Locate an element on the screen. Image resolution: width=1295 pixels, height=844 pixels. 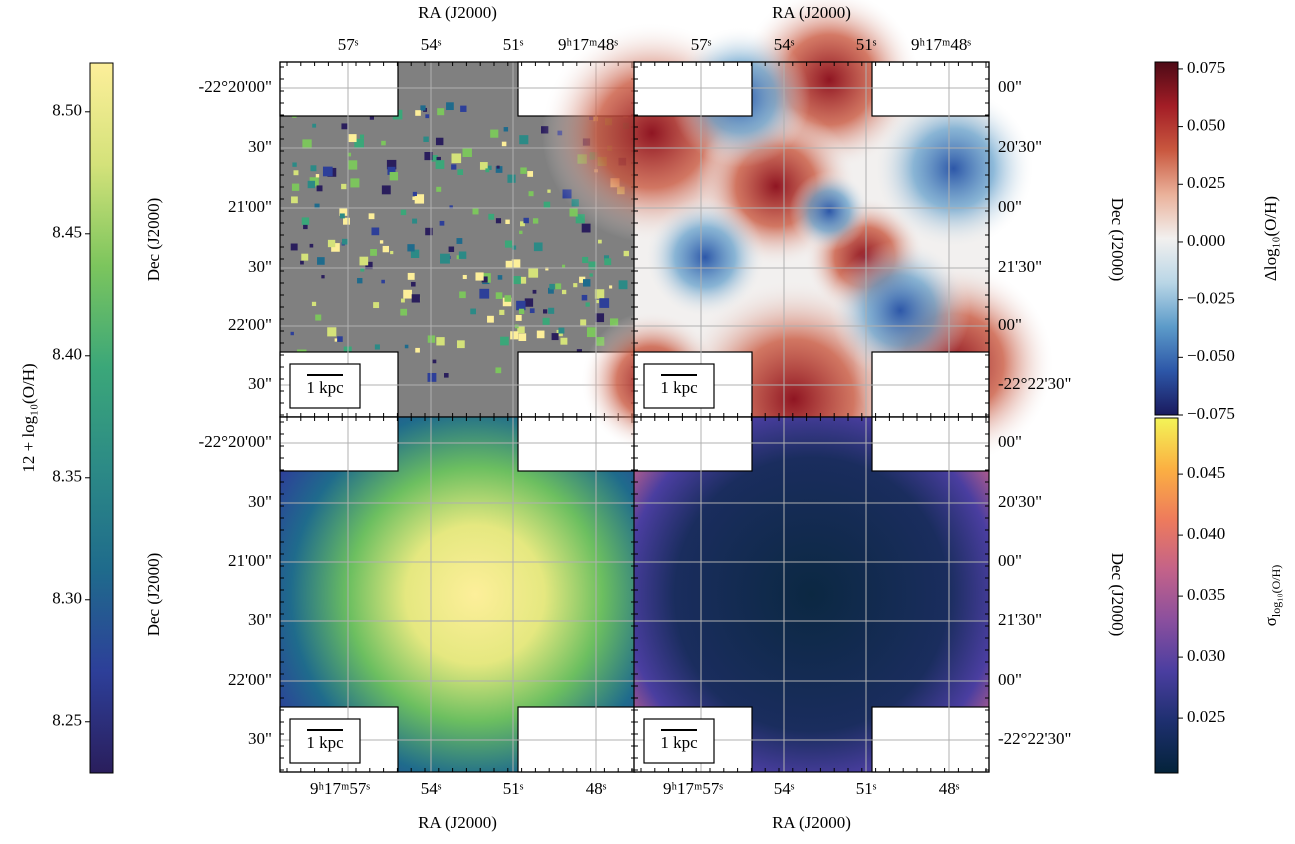
ra-axis-label: RA (J2000) is located at coordinates (457, 12).